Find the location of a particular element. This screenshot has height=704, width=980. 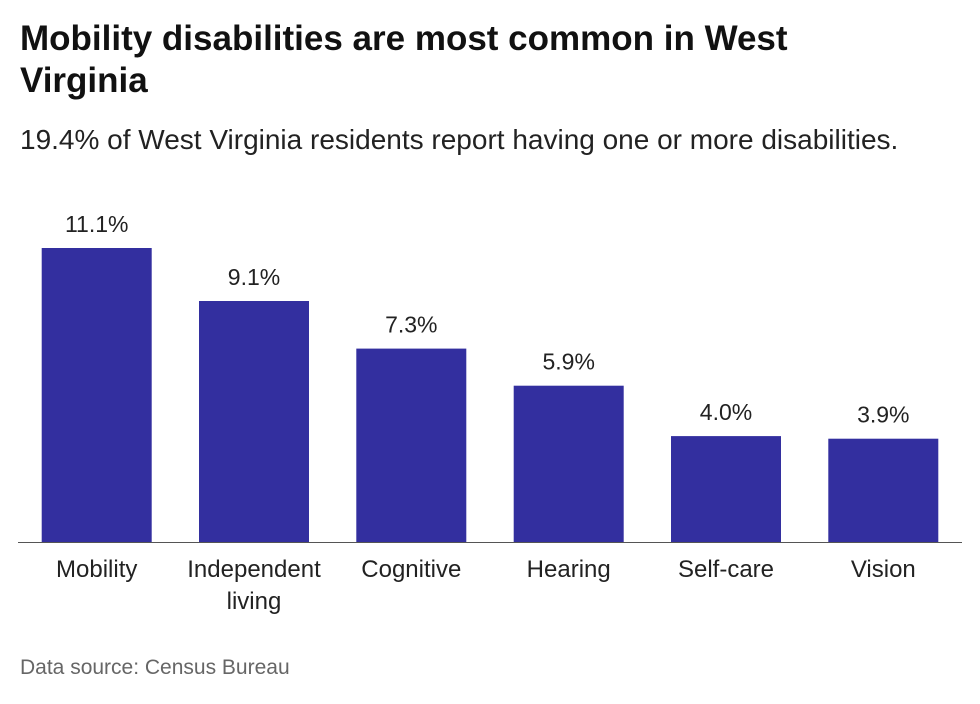

category-label-line: Hearing is located at coordinates (569, 569).